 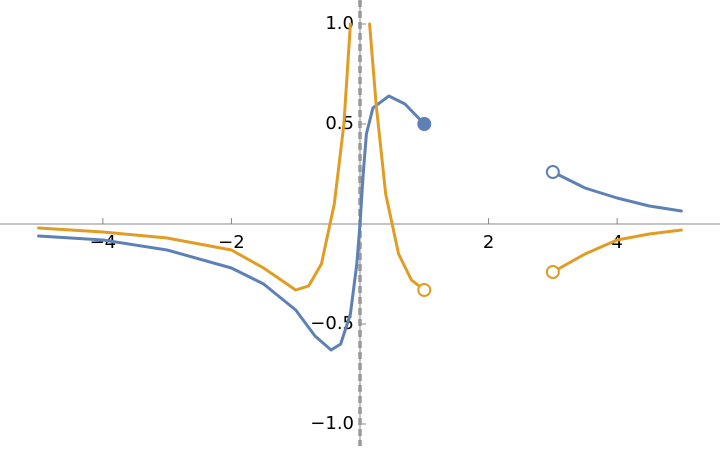 What do you see at coordinates (332, 423) in the screenshot?
I see `y-tick-label: −1.0` at bounding box center [332, 423].